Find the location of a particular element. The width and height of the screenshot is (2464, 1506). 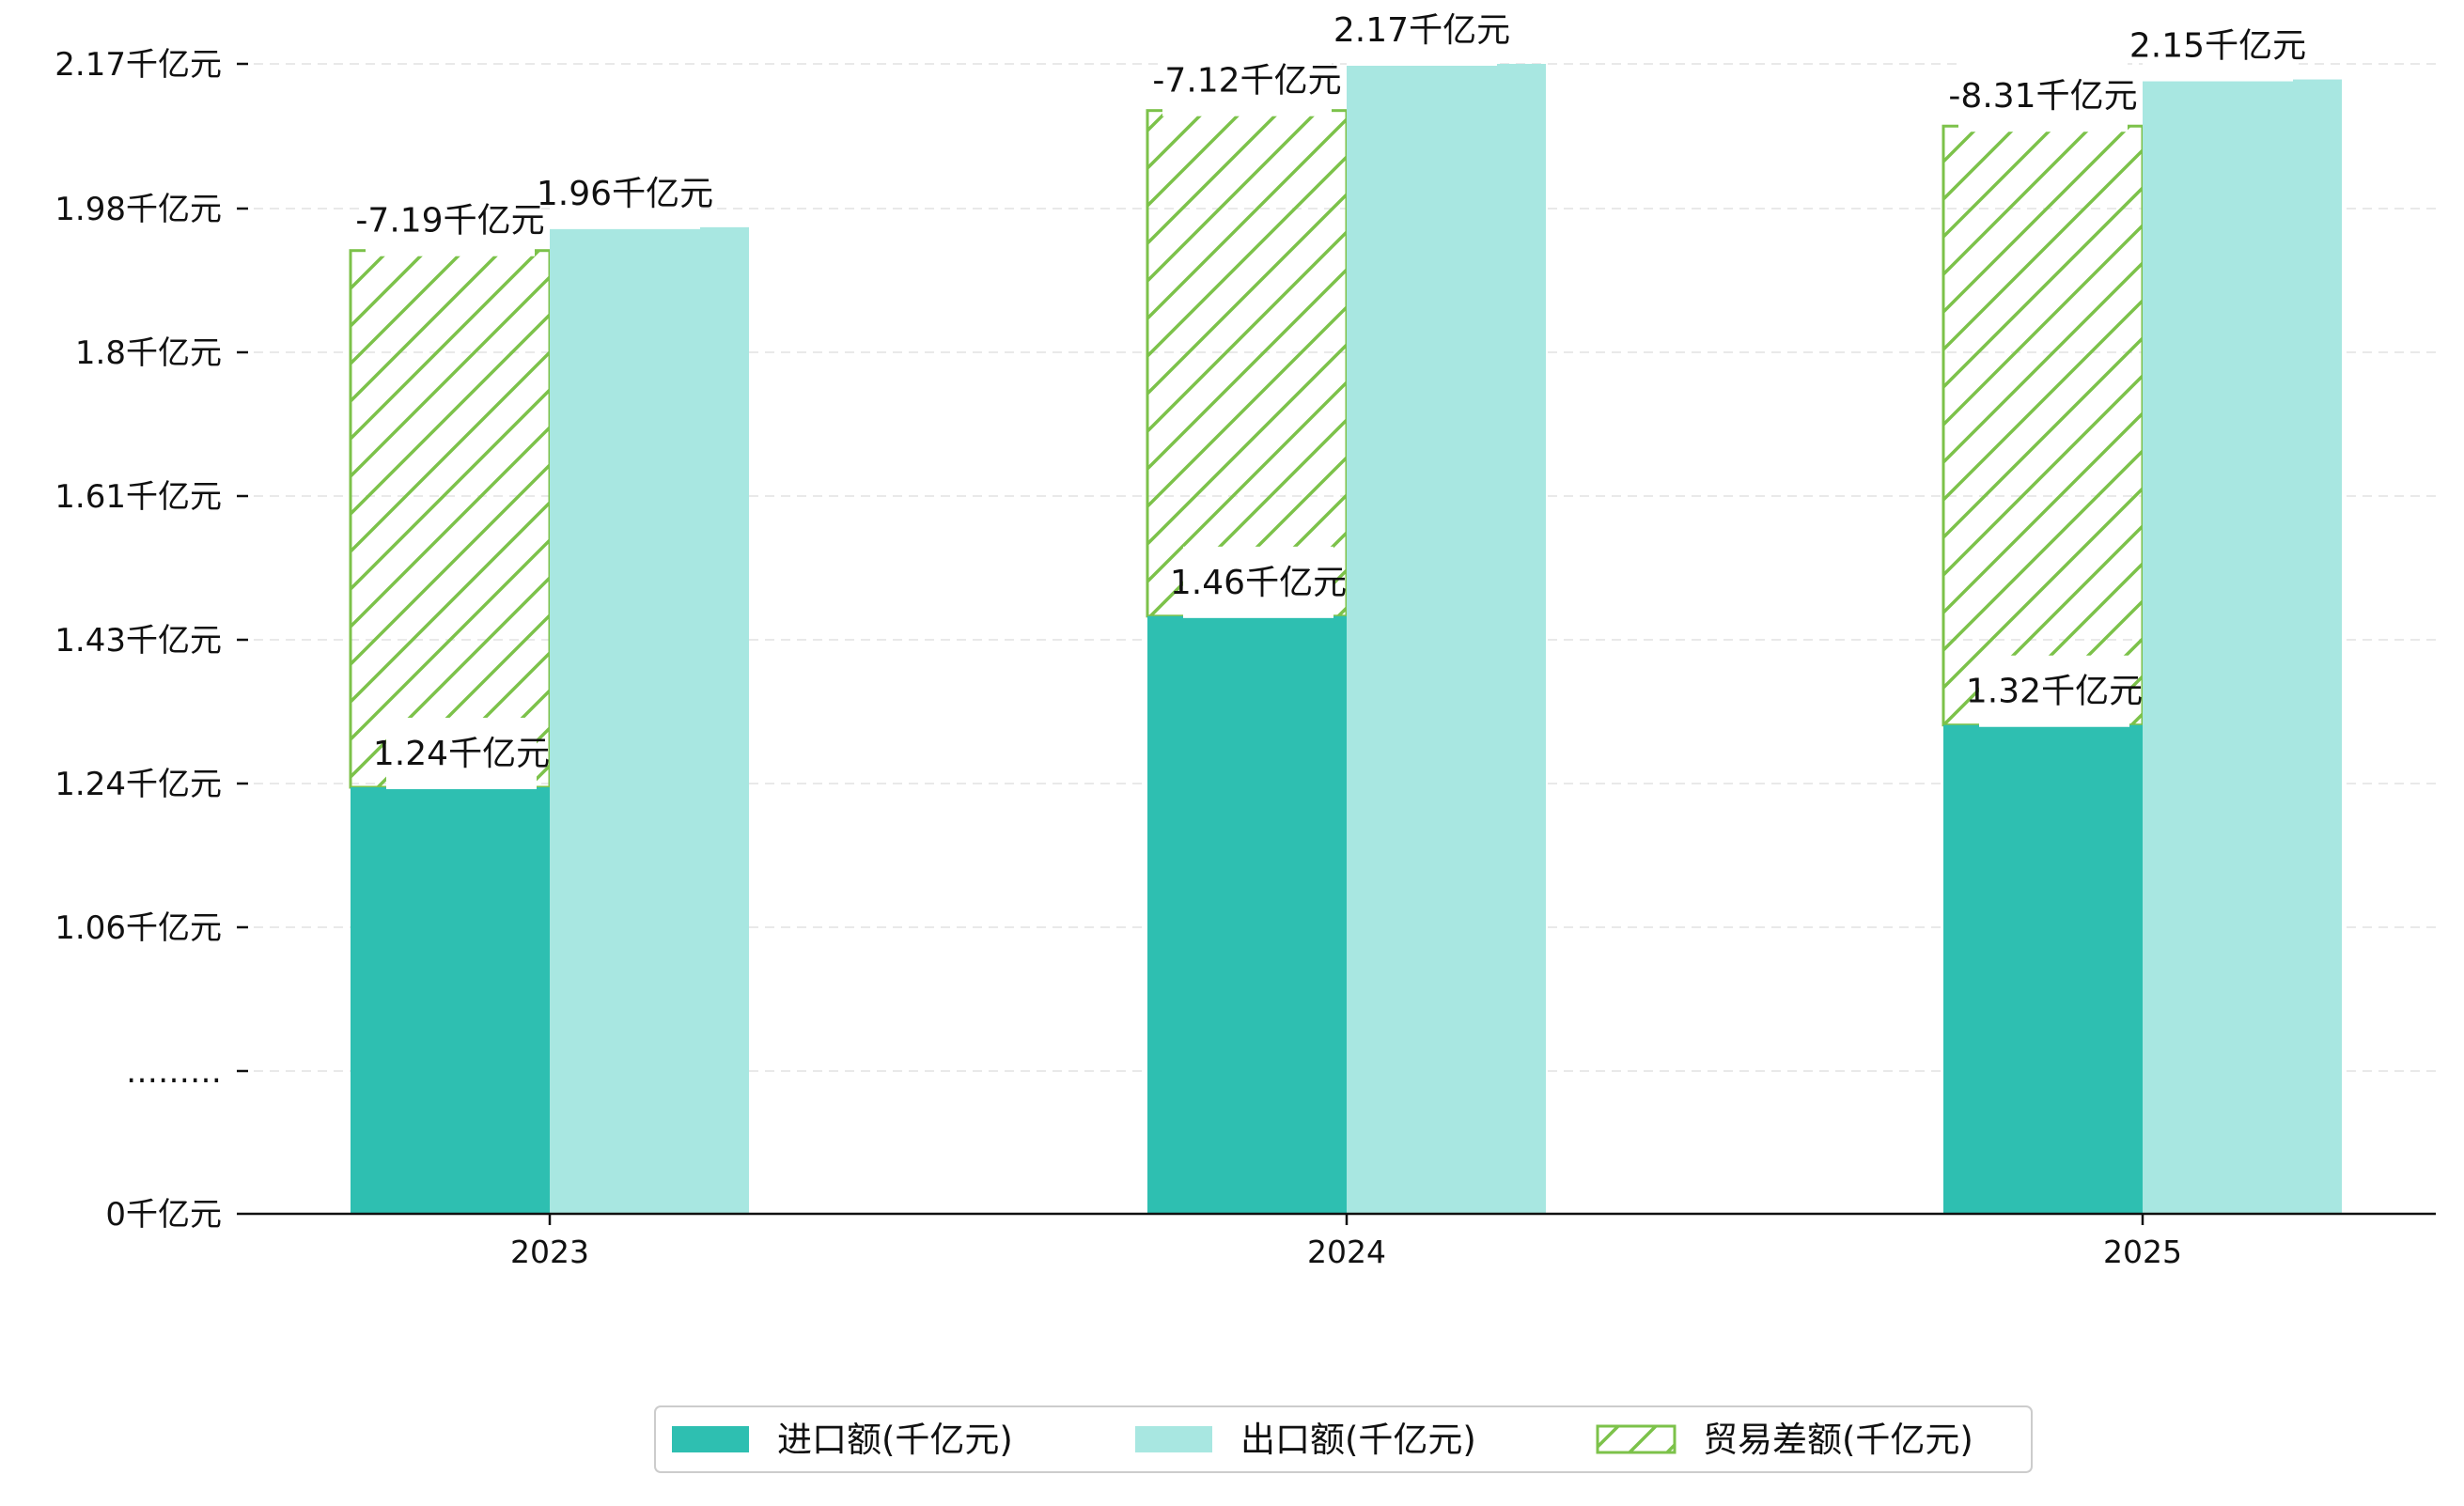

legend-label-import: 进口额(千亿元) is located at coordinates (895, 1440).